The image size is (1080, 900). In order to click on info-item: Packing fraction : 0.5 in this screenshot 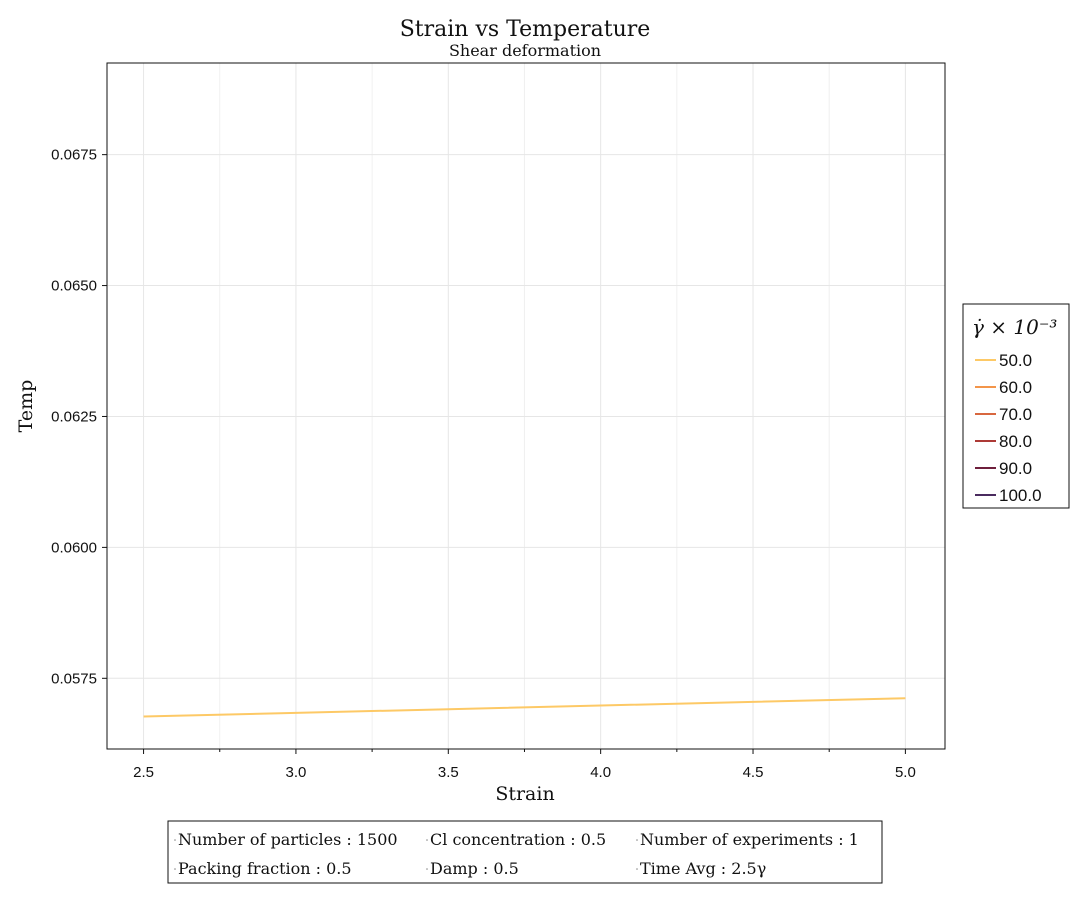, I will do `click(265, 868)`.